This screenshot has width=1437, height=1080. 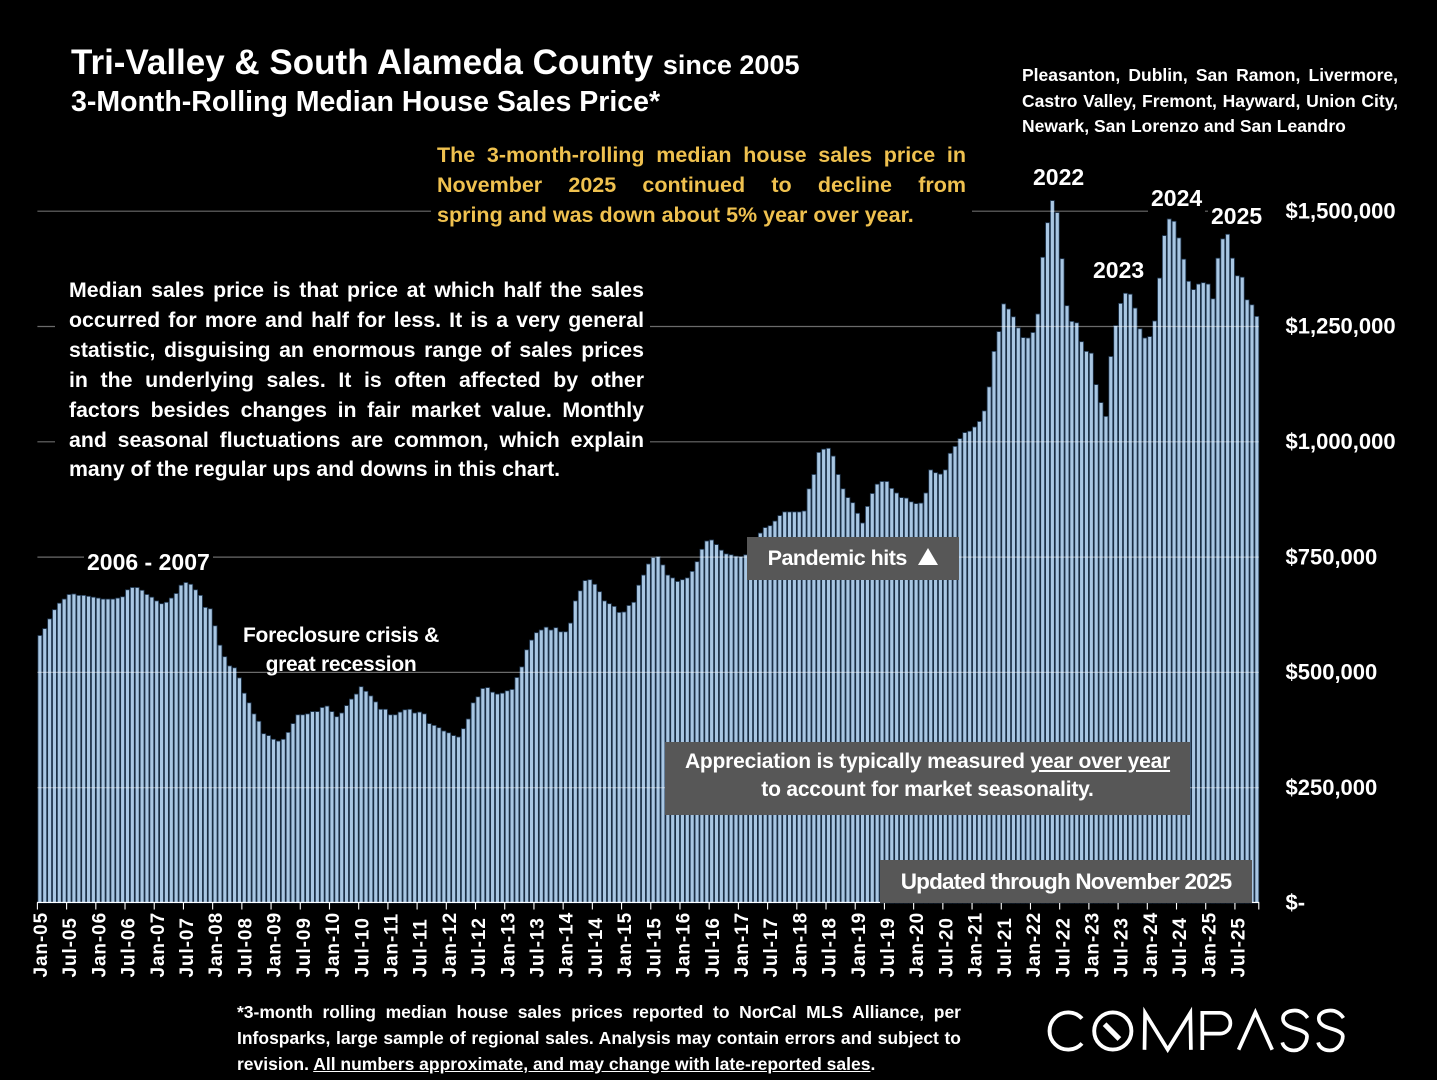 I want to click on svg-text: Jan-13, so click(x=508, y=945).